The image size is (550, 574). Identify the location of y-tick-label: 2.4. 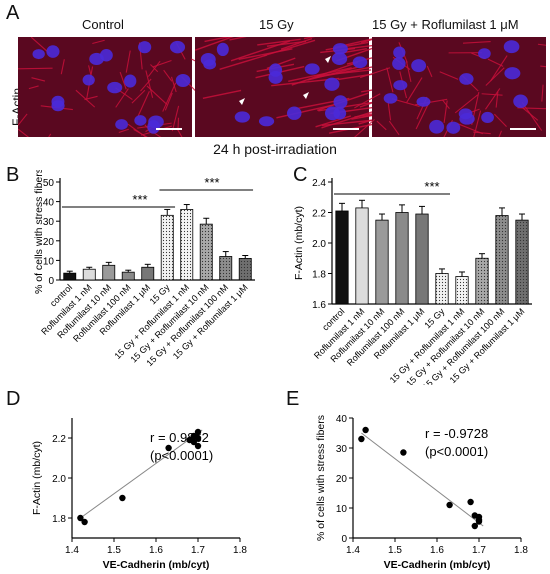
(319, 183).